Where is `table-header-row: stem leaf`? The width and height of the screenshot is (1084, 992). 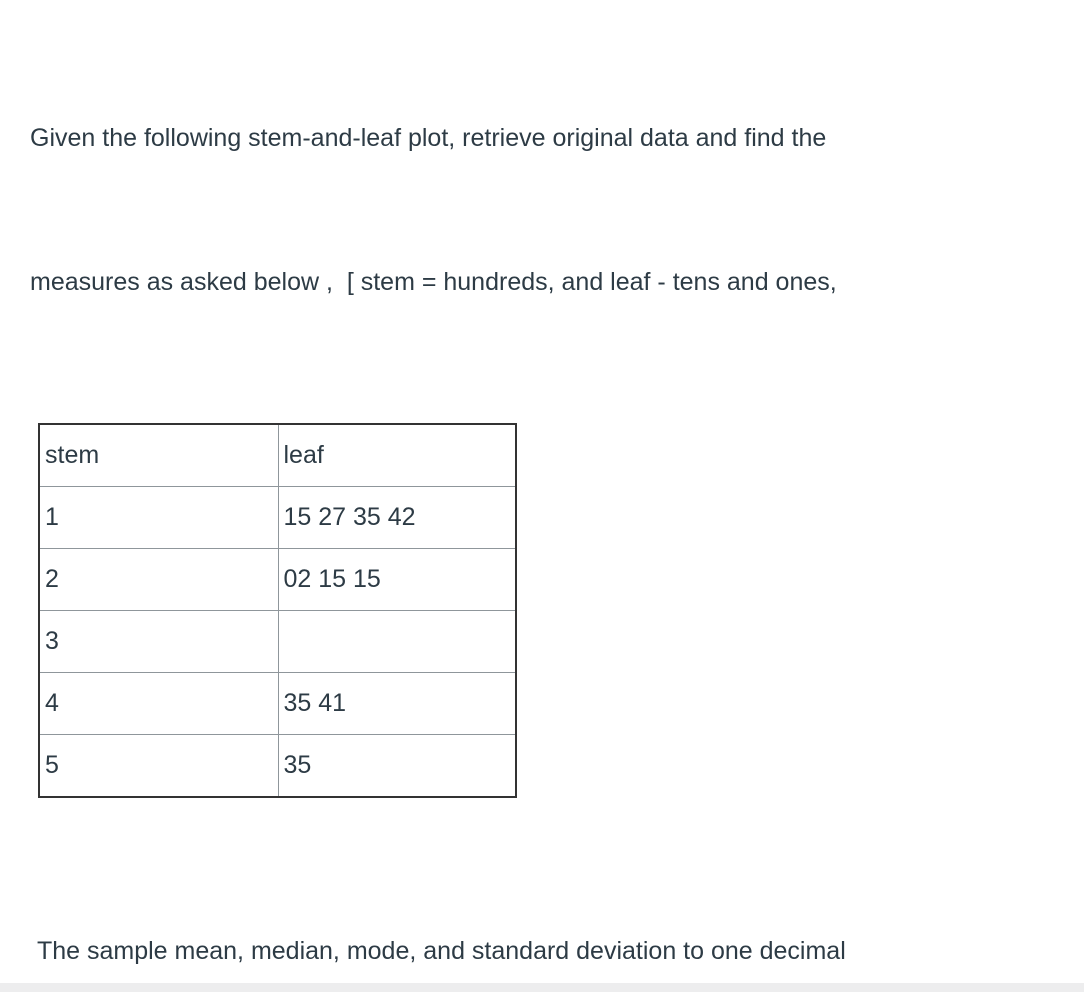 table-header-row: stem leaf is located at coordinates (277, 455).